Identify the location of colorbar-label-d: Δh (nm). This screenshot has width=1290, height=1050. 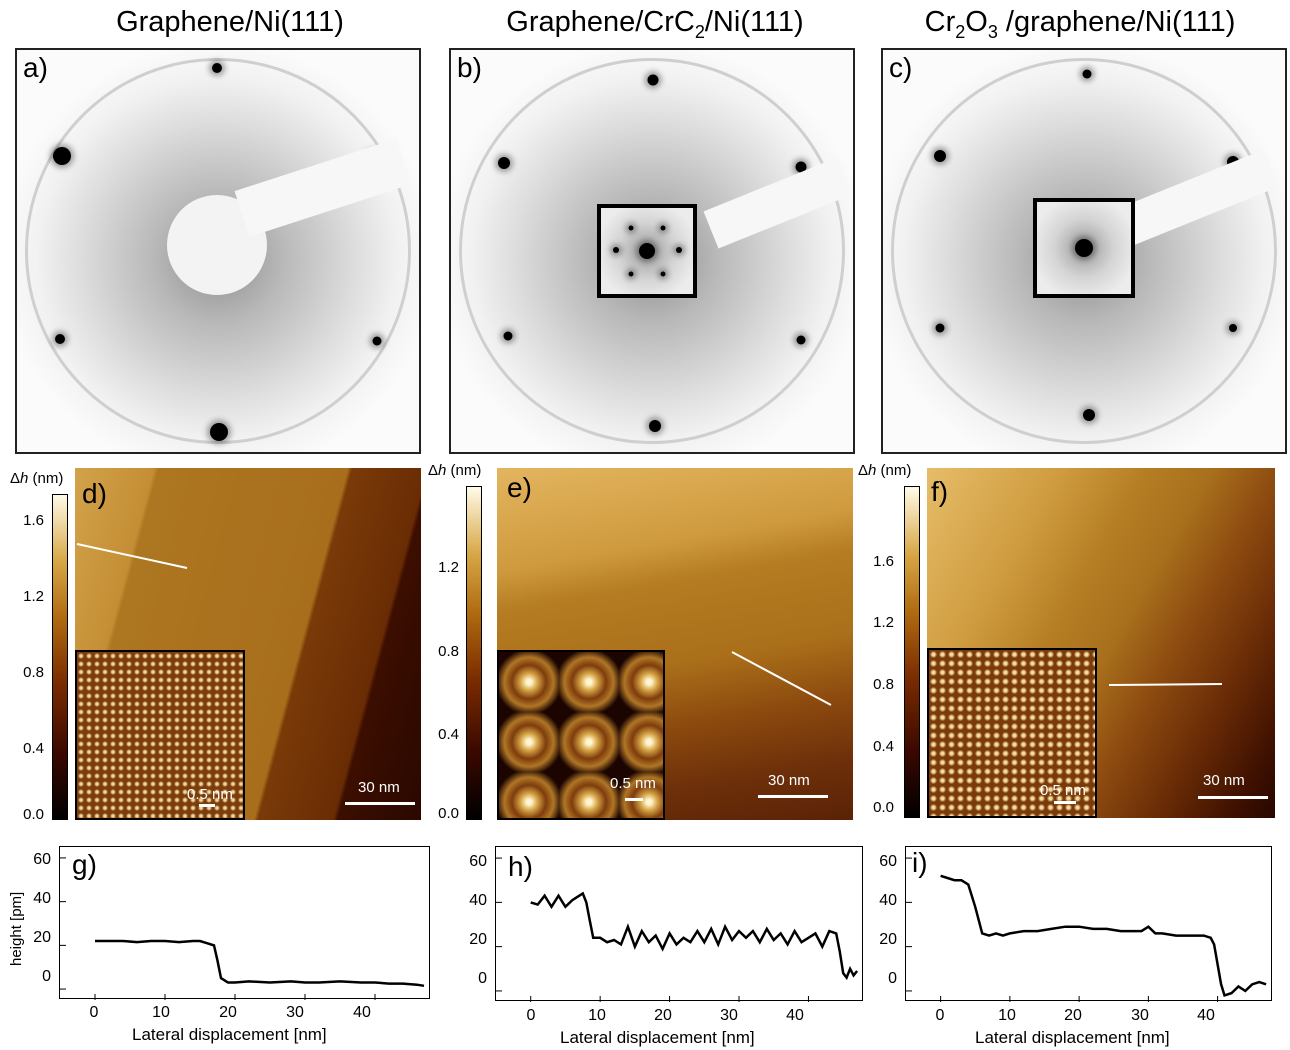
(37, 478).